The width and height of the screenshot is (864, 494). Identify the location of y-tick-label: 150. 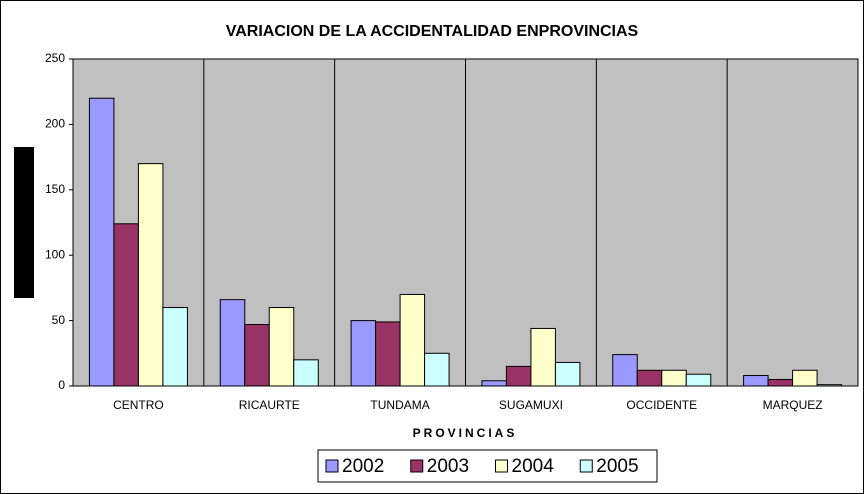
(55, 189).